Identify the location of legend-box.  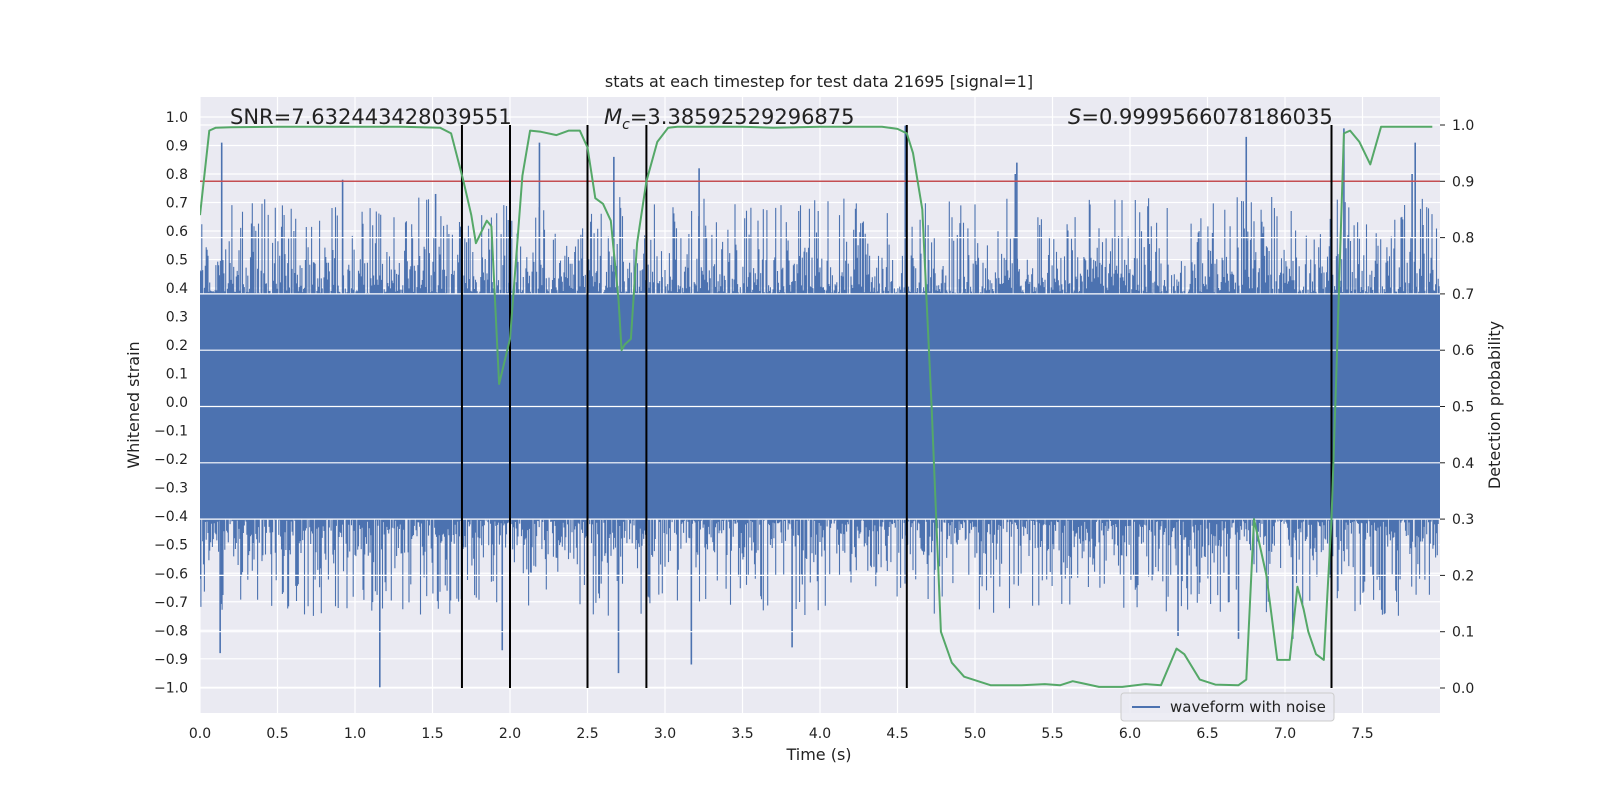
(1227, 707).